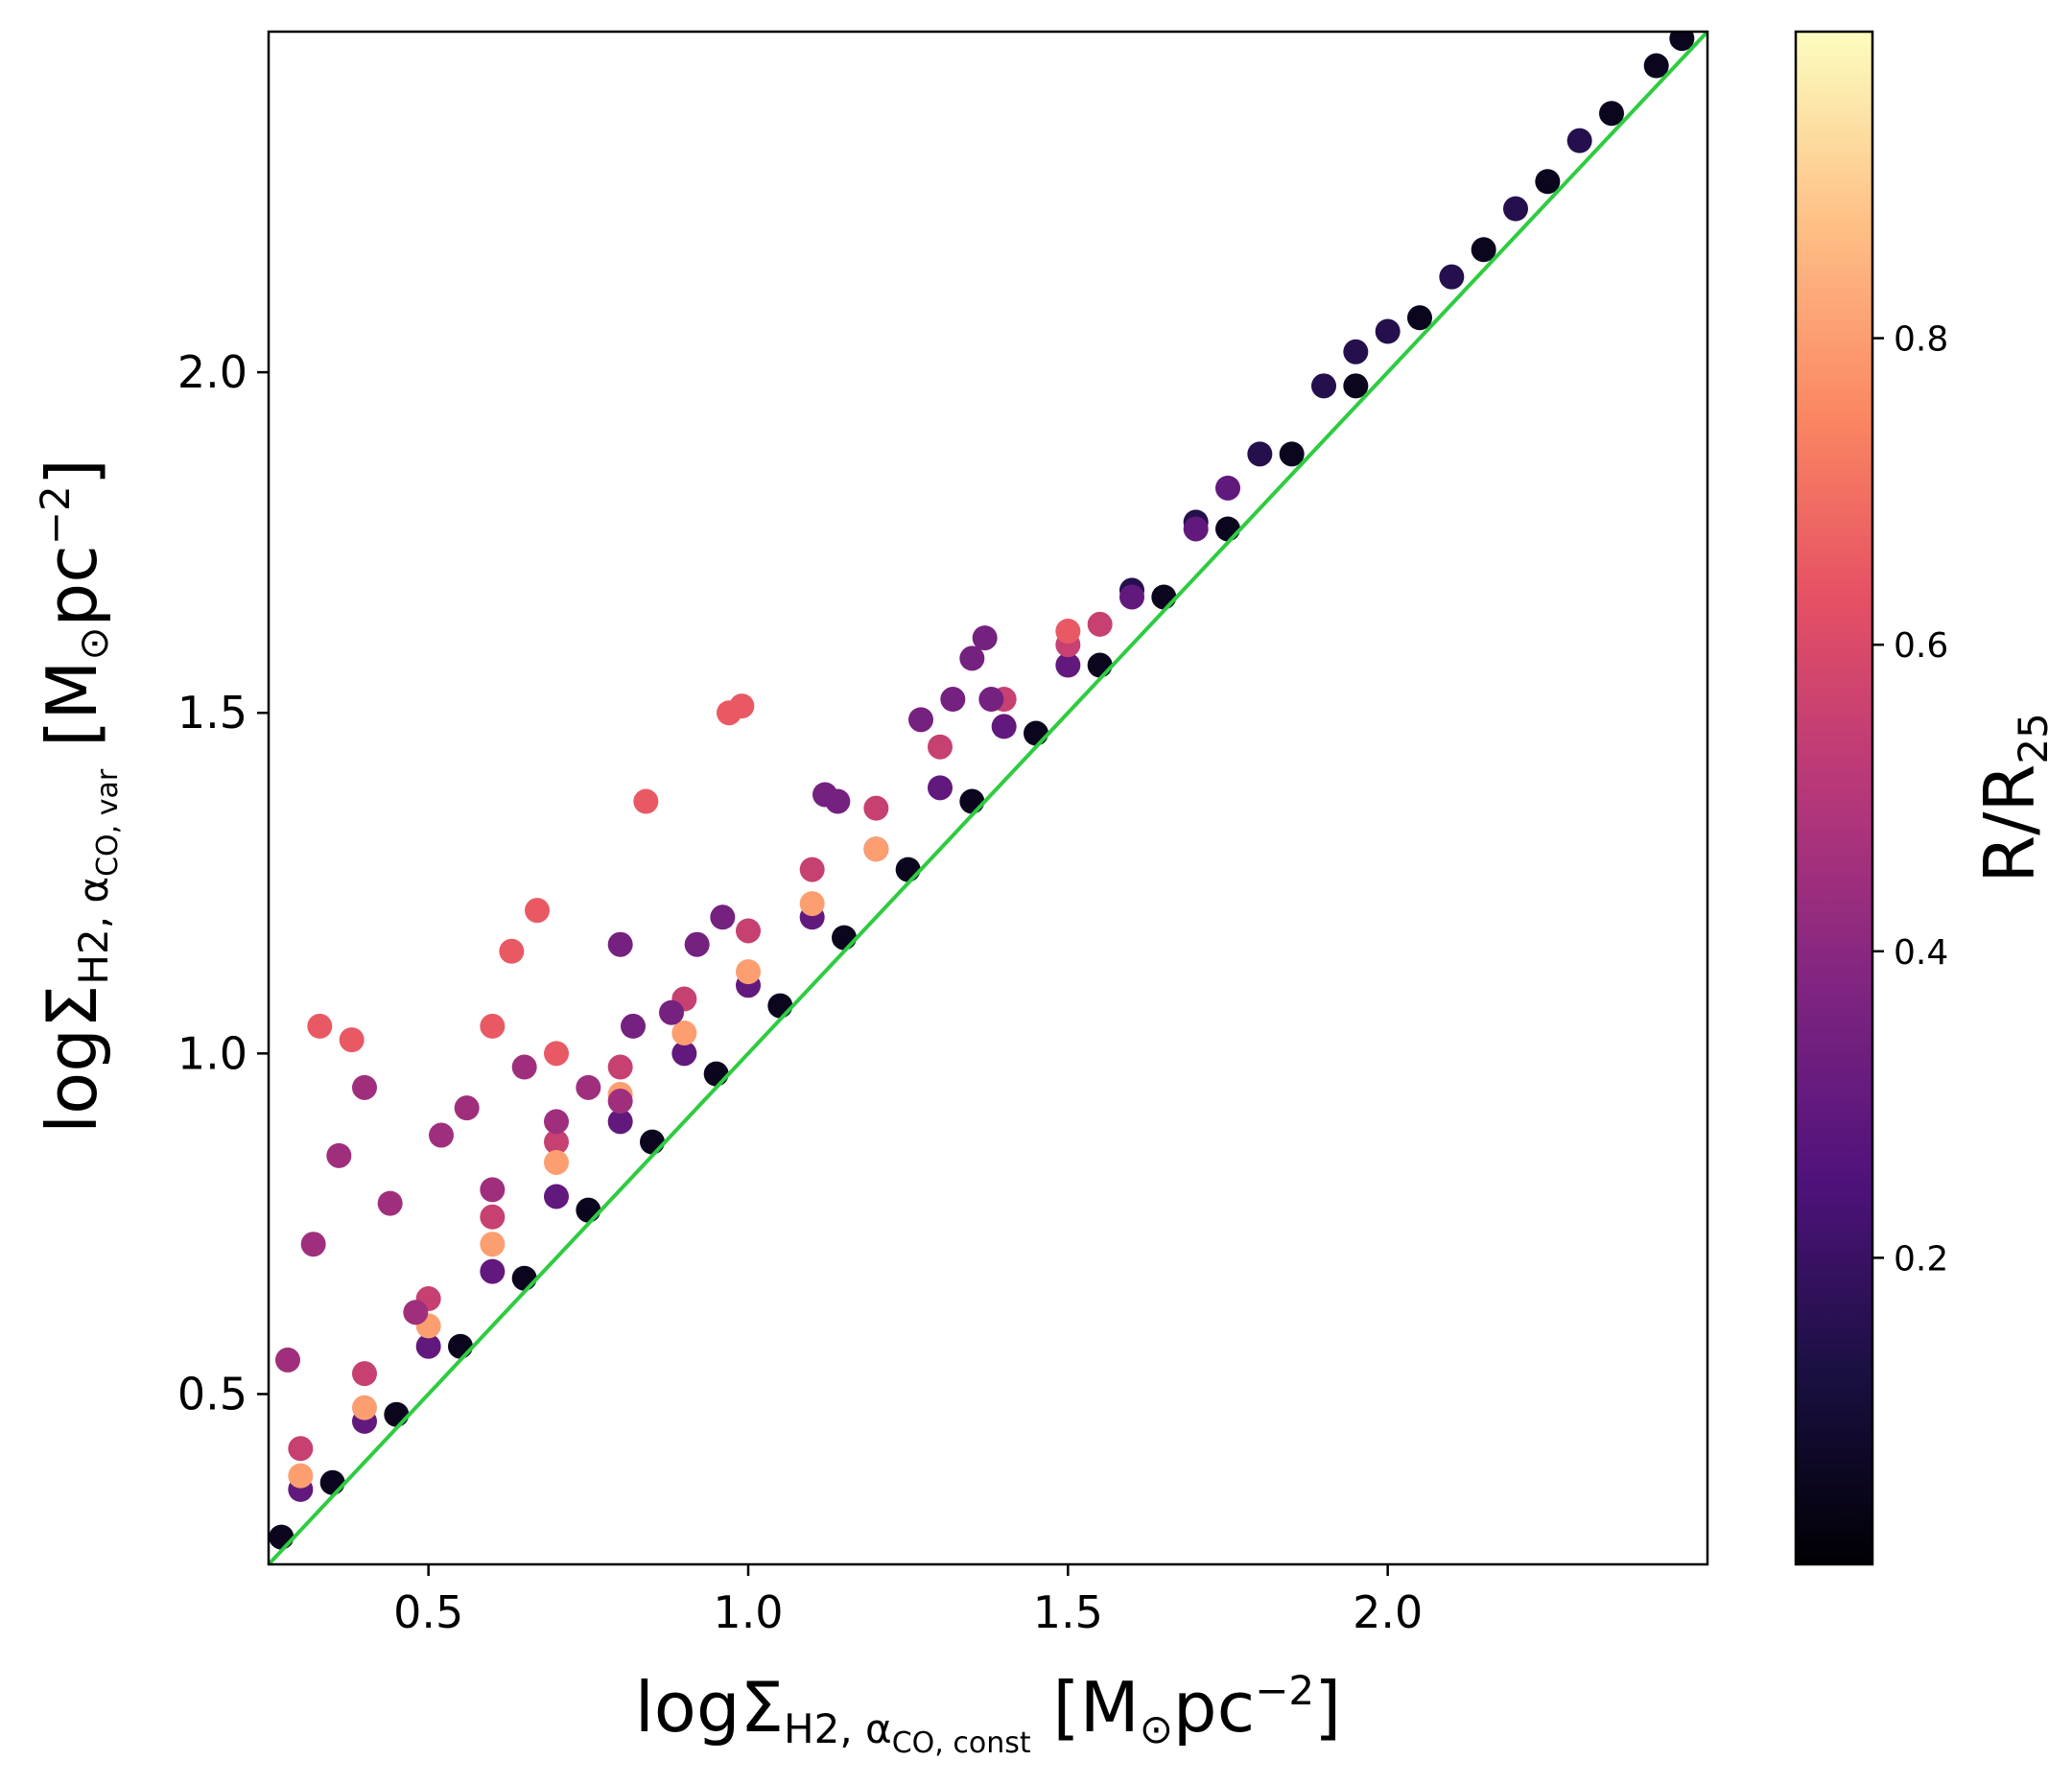  What do you see at coordinates (1921, 340) in the screenshot?
I see `colorbar-tick-label: 0.8` at bounding box center [1921, 340].